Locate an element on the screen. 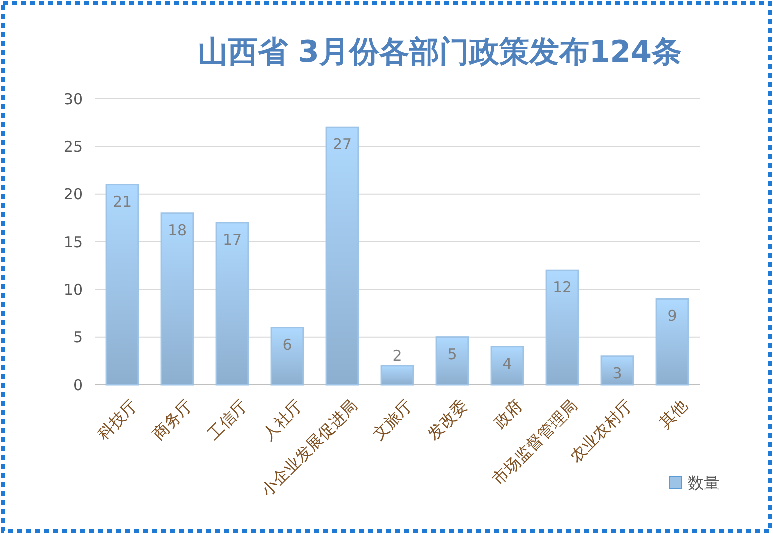  y-tick-label: 15 is located at coordinates (73, 242).